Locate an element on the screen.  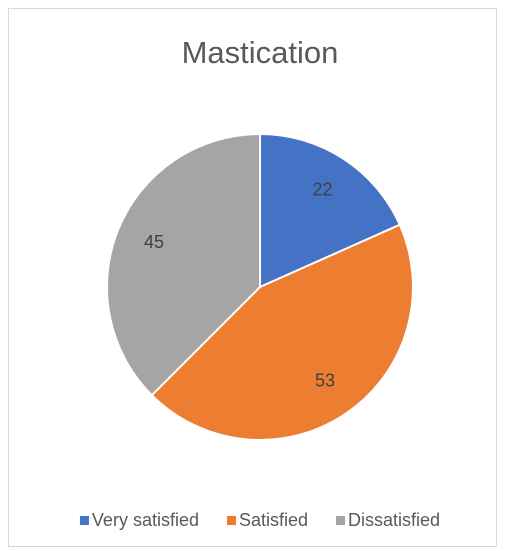
data-label: 53 is located at coordinates (325, 380).